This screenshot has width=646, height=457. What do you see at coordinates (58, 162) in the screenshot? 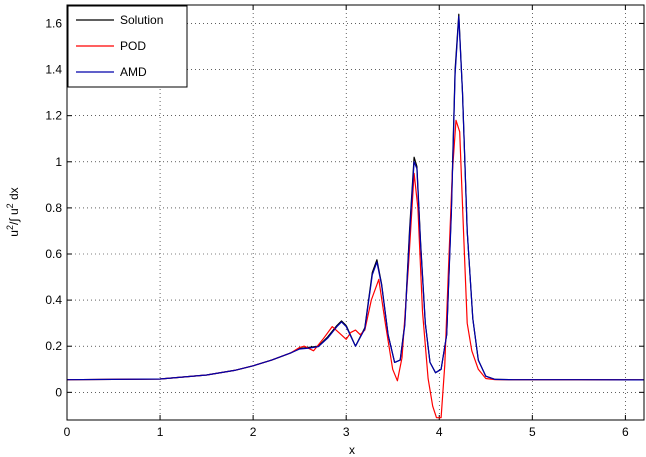
I see `y-tick-label: 1` at bounding box center [58, 162].